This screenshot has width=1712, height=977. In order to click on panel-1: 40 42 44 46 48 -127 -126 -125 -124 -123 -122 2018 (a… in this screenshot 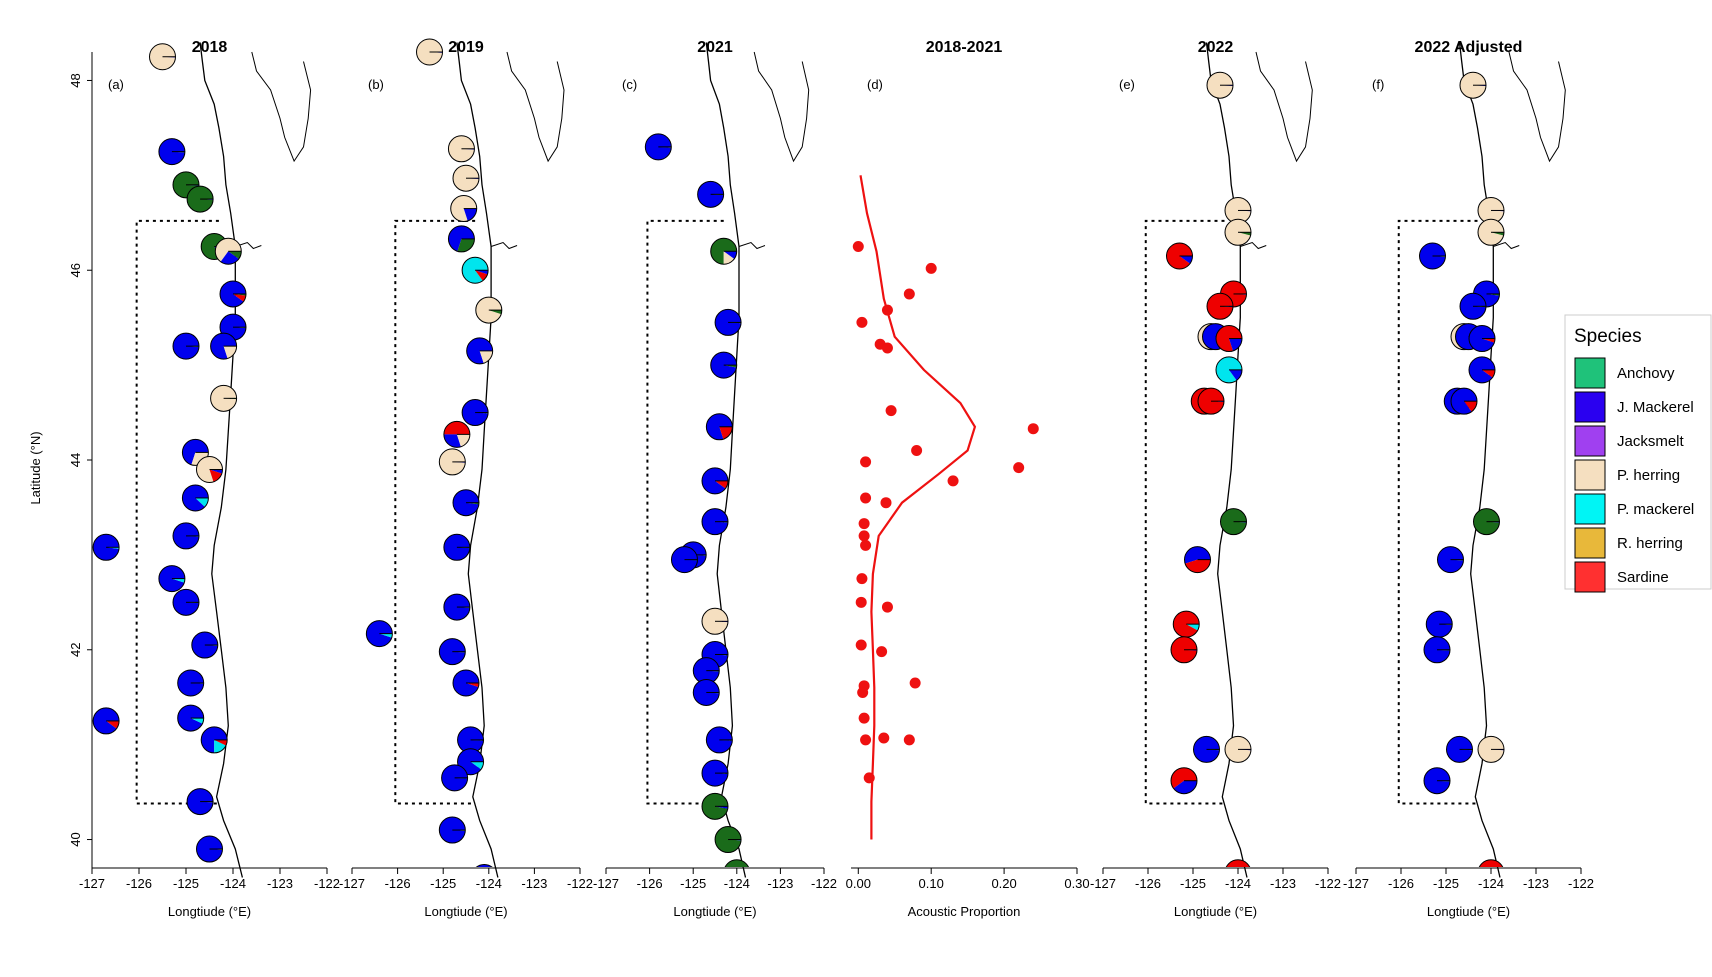, I will do `click(204, 479)`.